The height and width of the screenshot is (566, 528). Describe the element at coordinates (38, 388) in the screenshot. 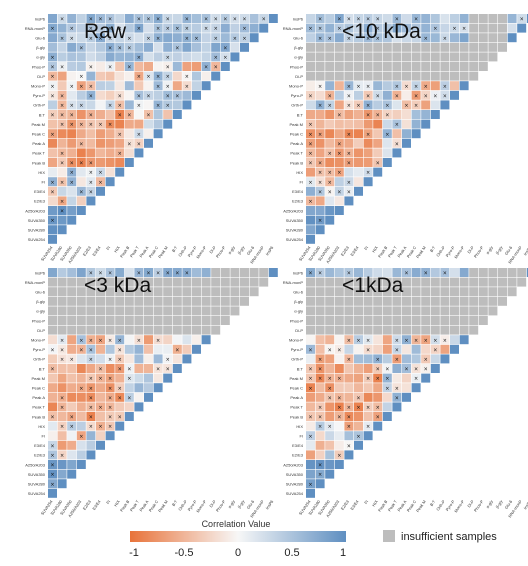

I see `row-label: Peak C` at that location.